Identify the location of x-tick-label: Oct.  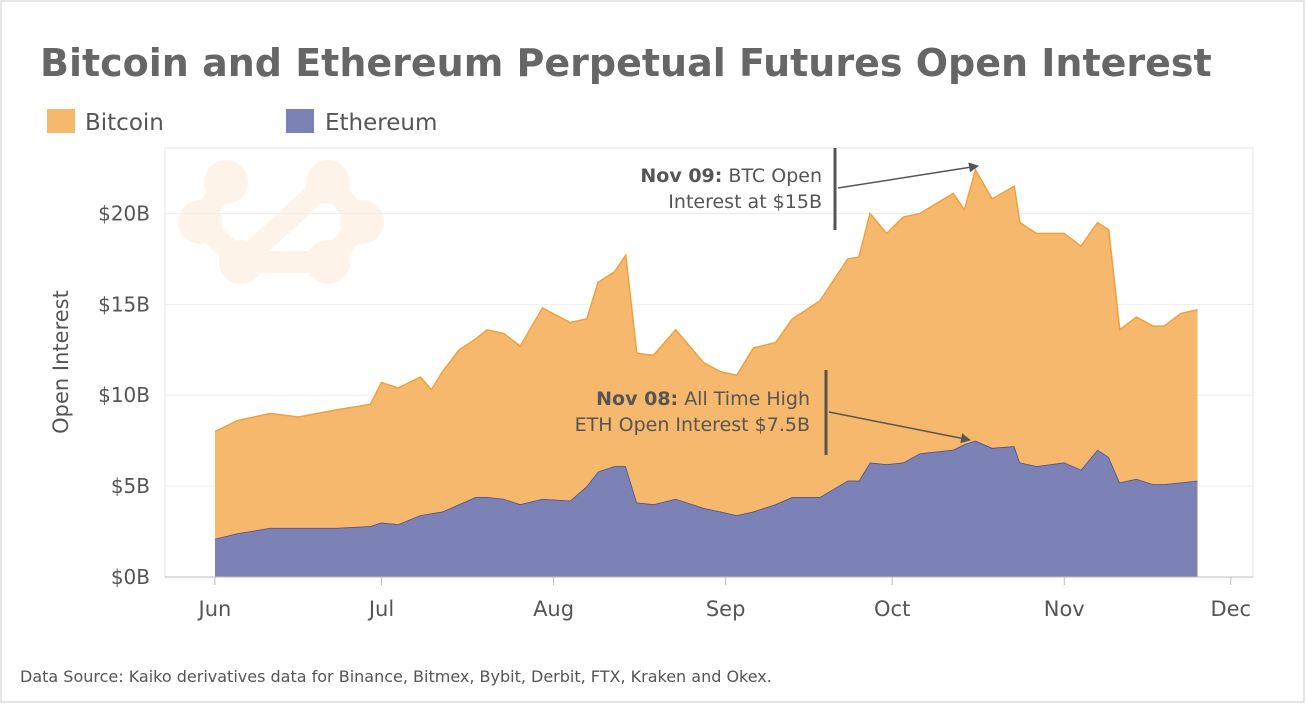
(892, 609).